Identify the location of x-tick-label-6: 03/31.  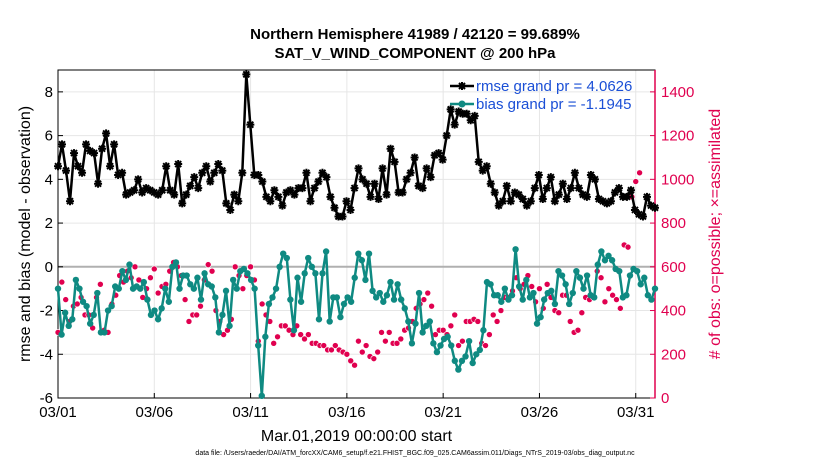
(636, 412).